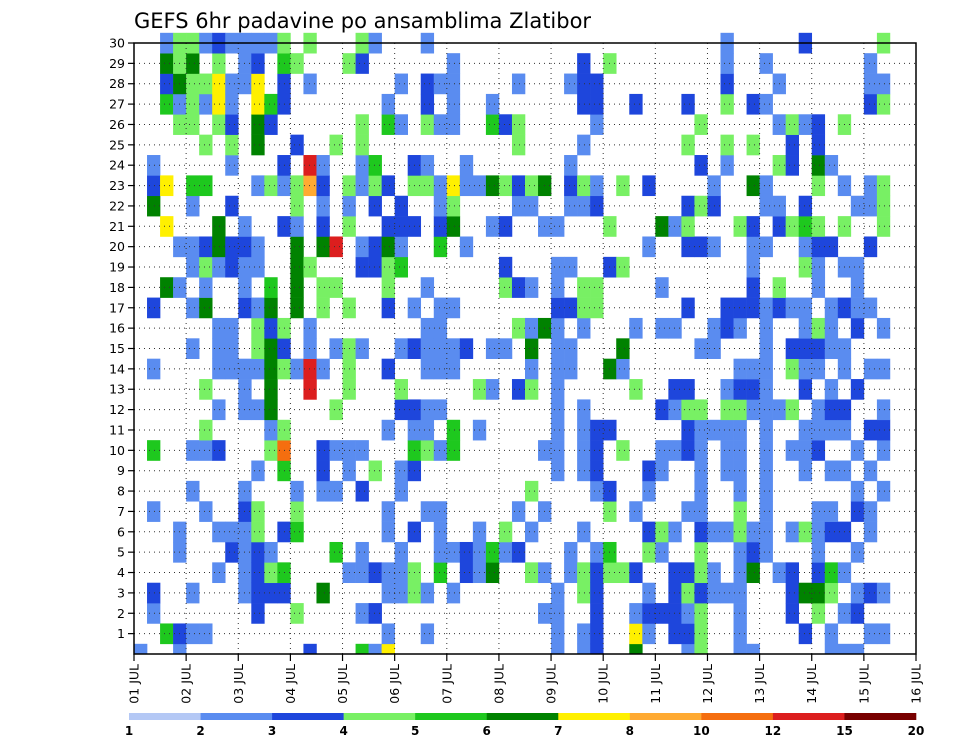 This screenshot has width=960, height=742. What do you see at coordinates (498, 684) in the screenshot?
I see `x-tick-label: 08 JUL` at bounding box center [498, 684].